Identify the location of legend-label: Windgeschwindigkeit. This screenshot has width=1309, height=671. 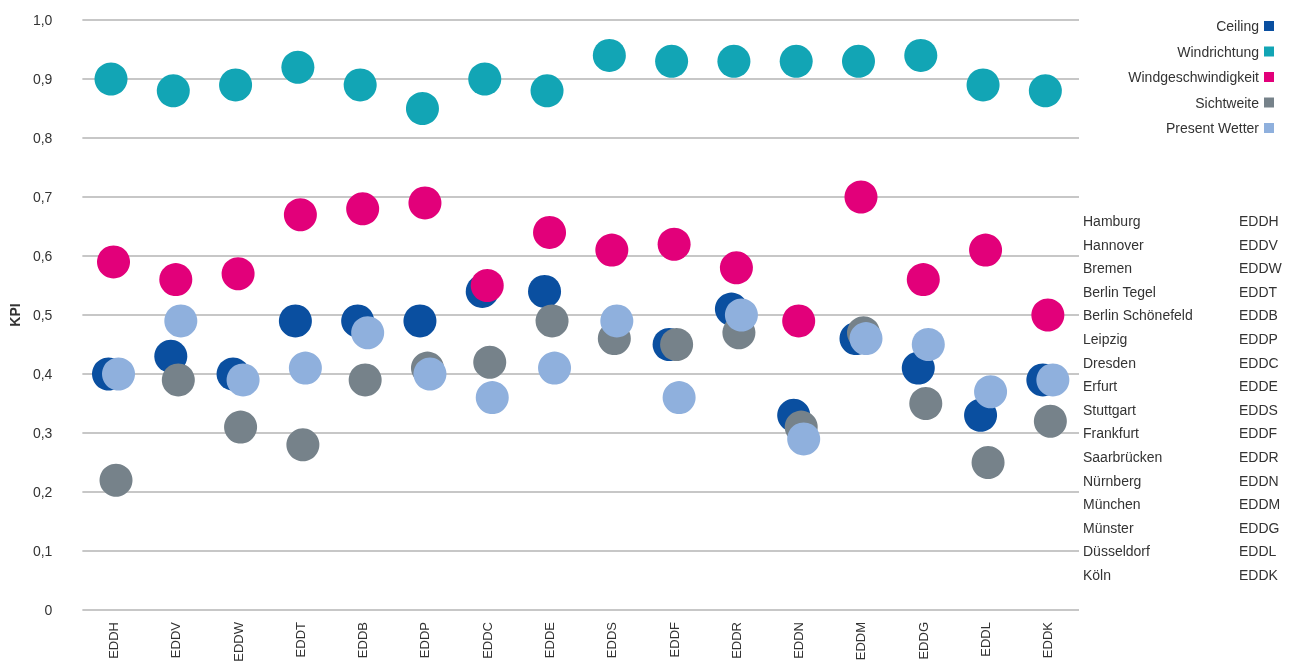
(1194, 77).